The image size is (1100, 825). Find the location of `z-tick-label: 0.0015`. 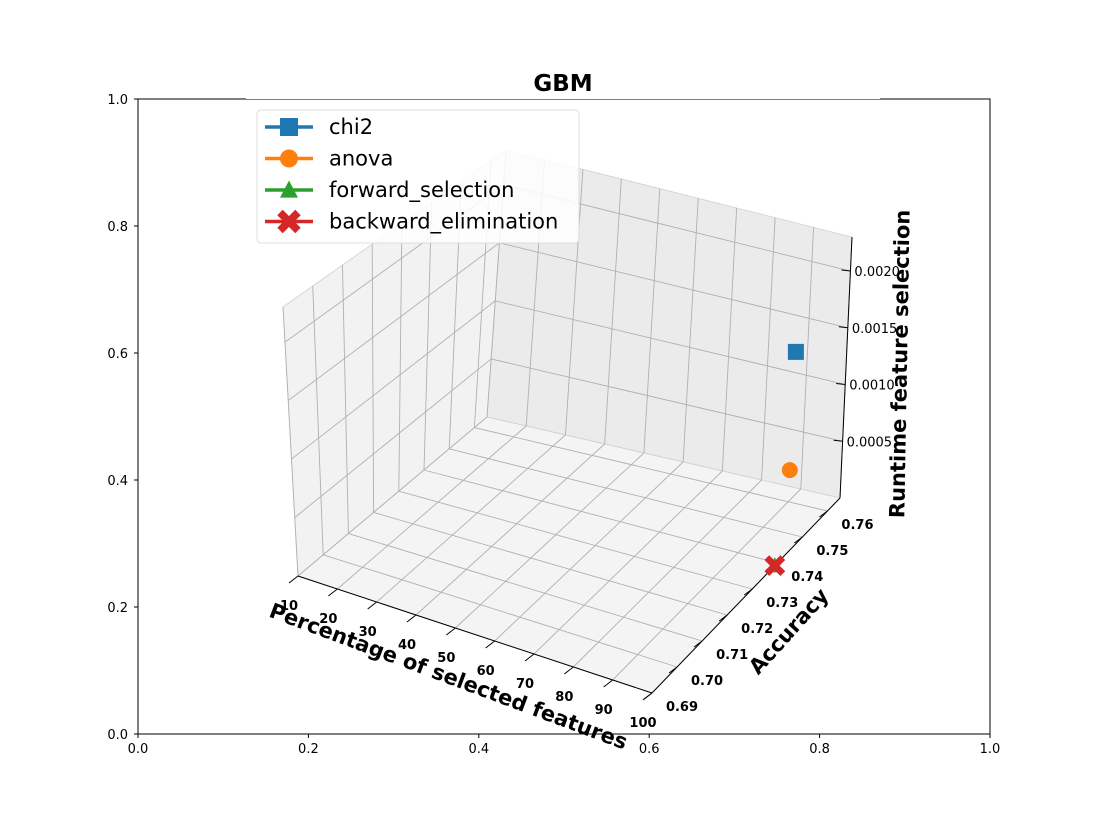

z-tick-label: 0.0015 is located at coordinates (875, 329).